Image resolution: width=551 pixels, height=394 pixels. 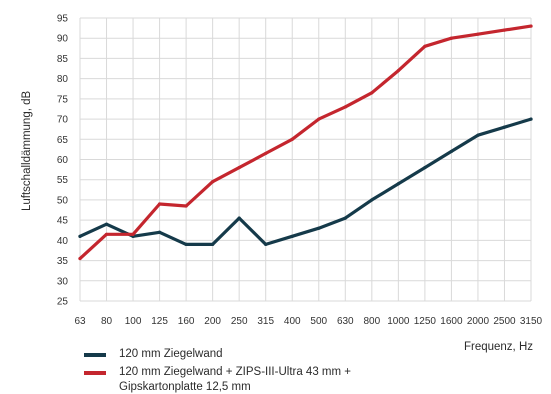 What do you see at coordinates (63, 281) in the screenshot?
I see `y-tick-label-30: 30` at bounding box center [63, 281].